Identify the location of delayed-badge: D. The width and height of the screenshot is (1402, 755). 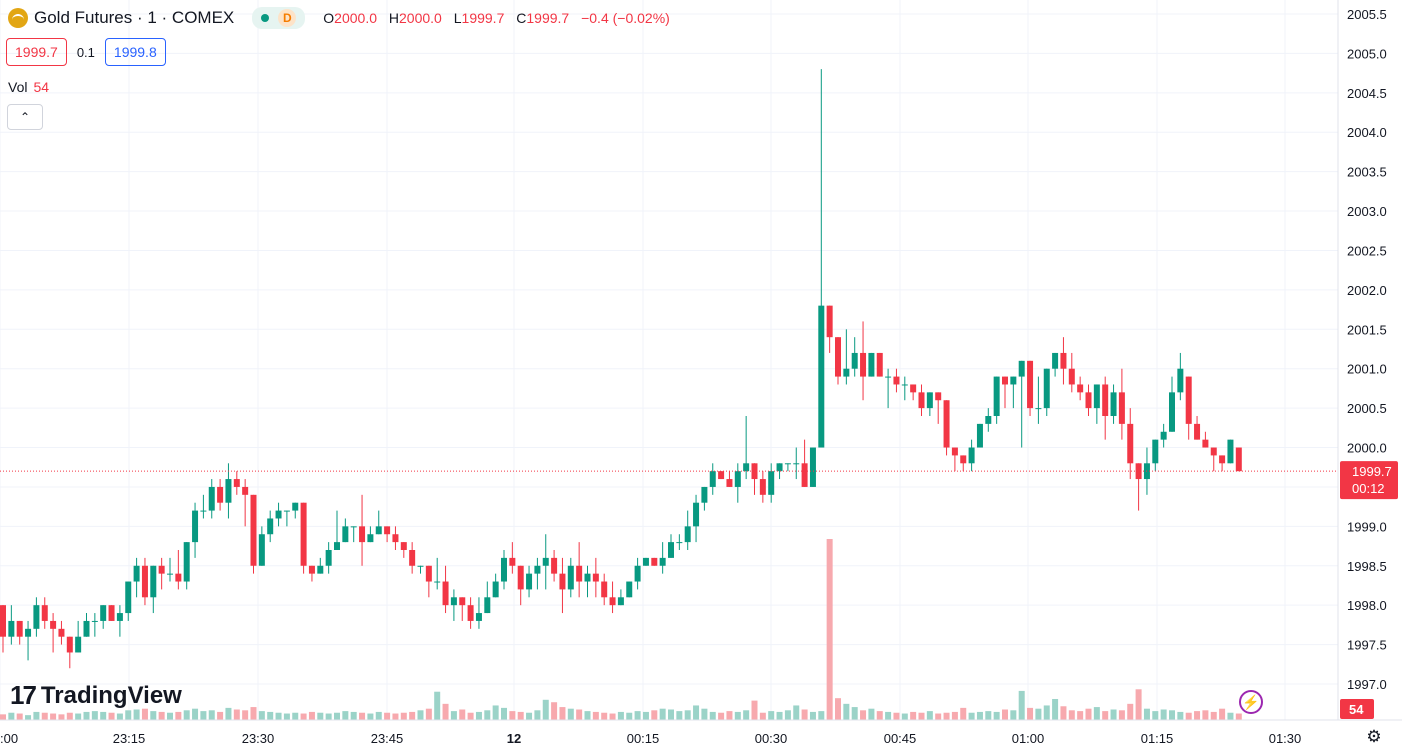
(287, 18).